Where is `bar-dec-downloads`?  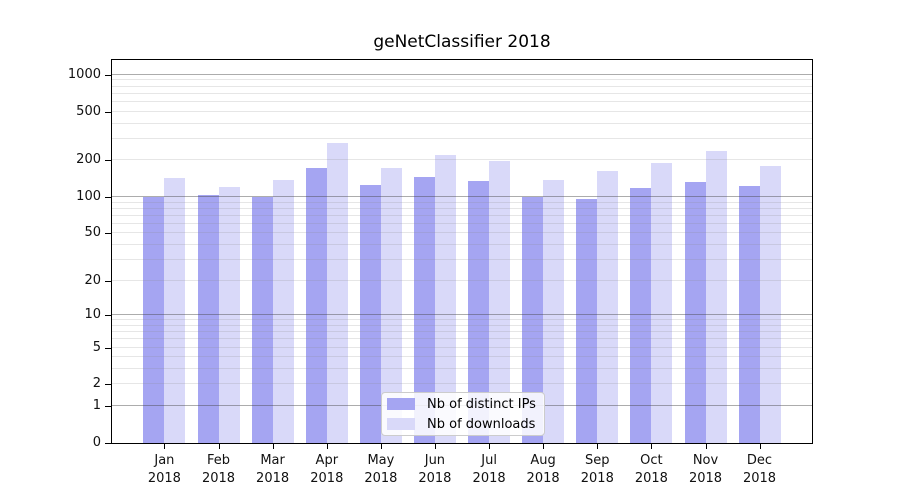 bar-dec-downloads is located at coordinates (770, 304).